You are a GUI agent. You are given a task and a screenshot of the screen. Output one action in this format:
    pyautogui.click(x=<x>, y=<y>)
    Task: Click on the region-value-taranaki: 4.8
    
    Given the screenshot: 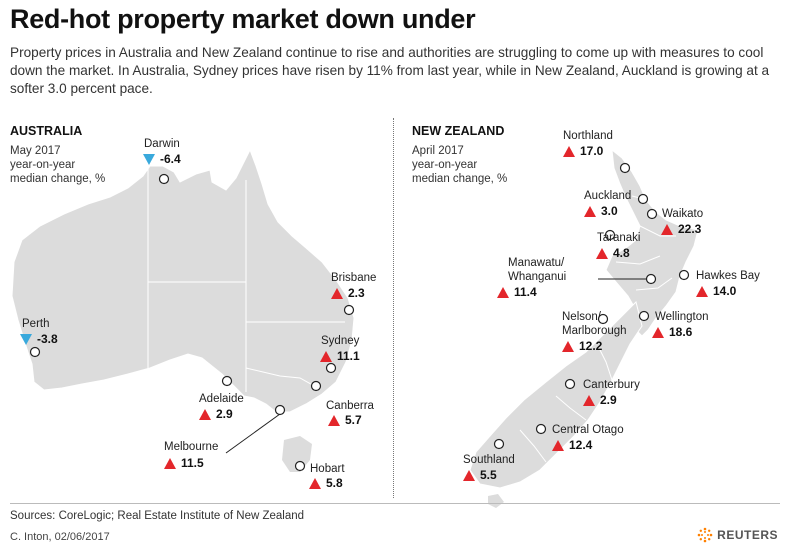 What is the action you would take?
    pyautogui.click(x=613, y=253)
    